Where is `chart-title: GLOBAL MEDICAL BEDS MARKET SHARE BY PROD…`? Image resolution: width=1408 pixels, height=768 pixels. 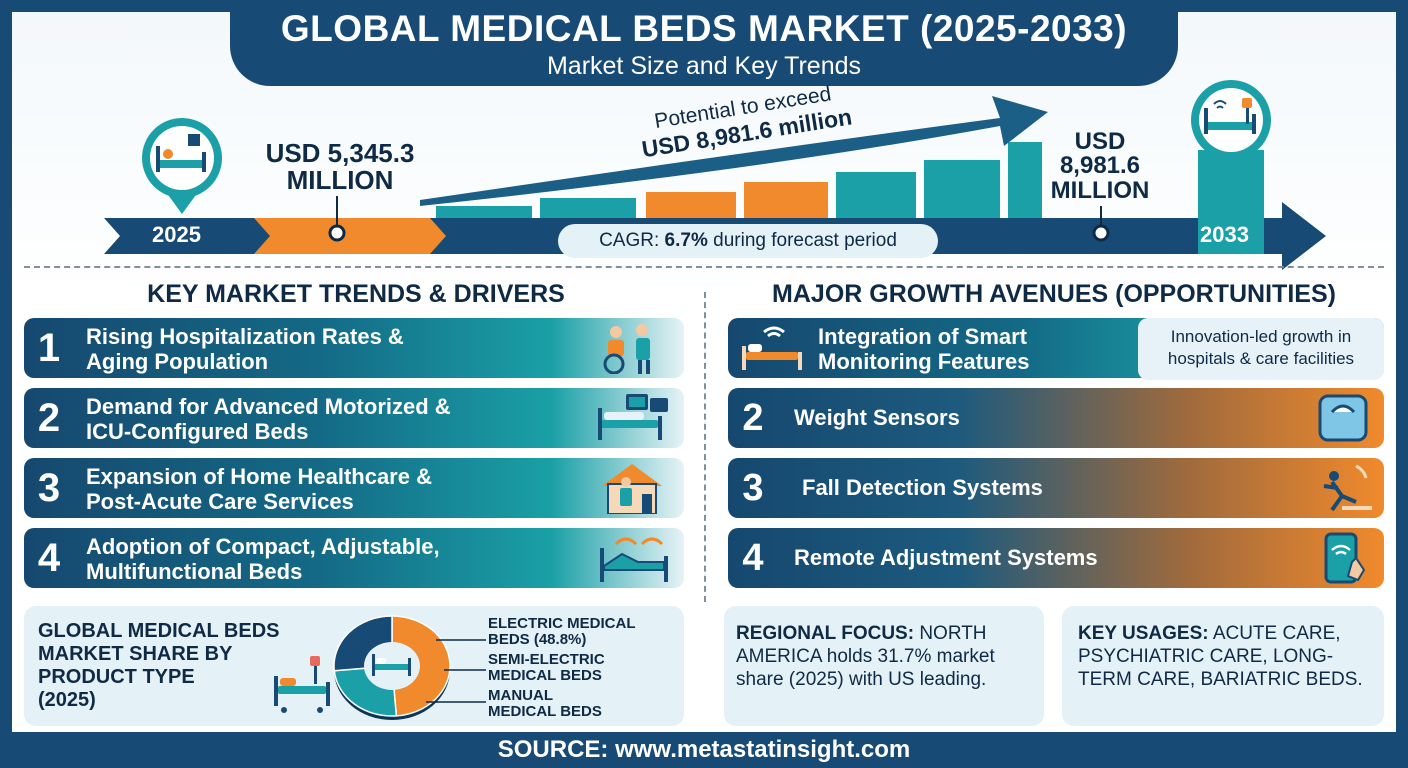
chart-title: GLOBAL MEDICAL BEDS MARKET SHARE BY PROD… is located at coordinates (159, 665).